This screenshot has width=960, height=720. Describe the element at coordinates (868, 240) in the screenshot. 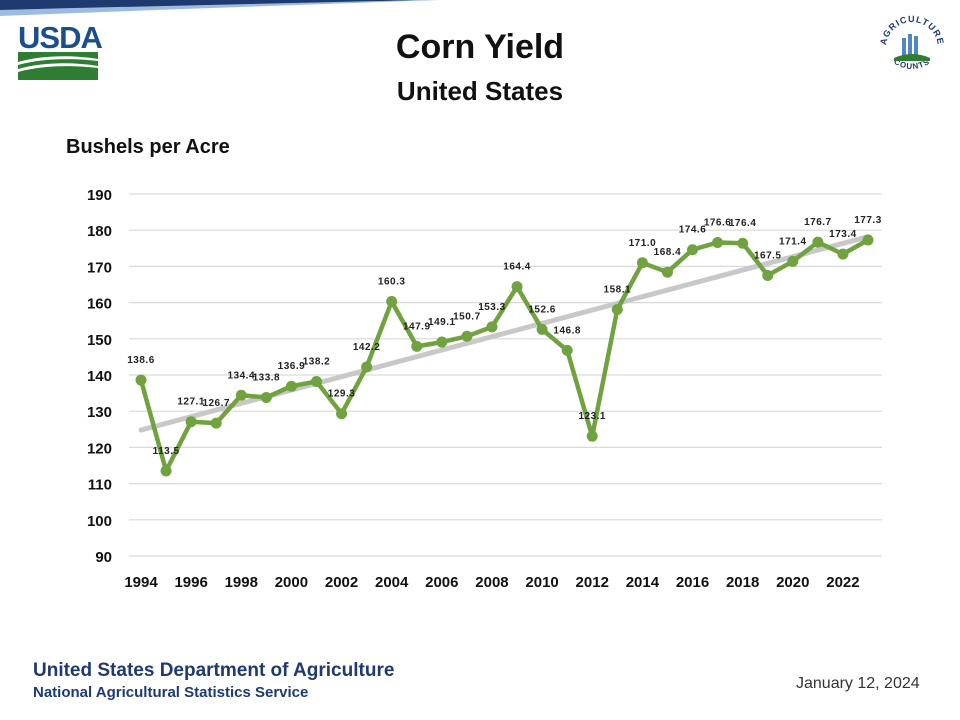

I see `data-point-2023` at that location.